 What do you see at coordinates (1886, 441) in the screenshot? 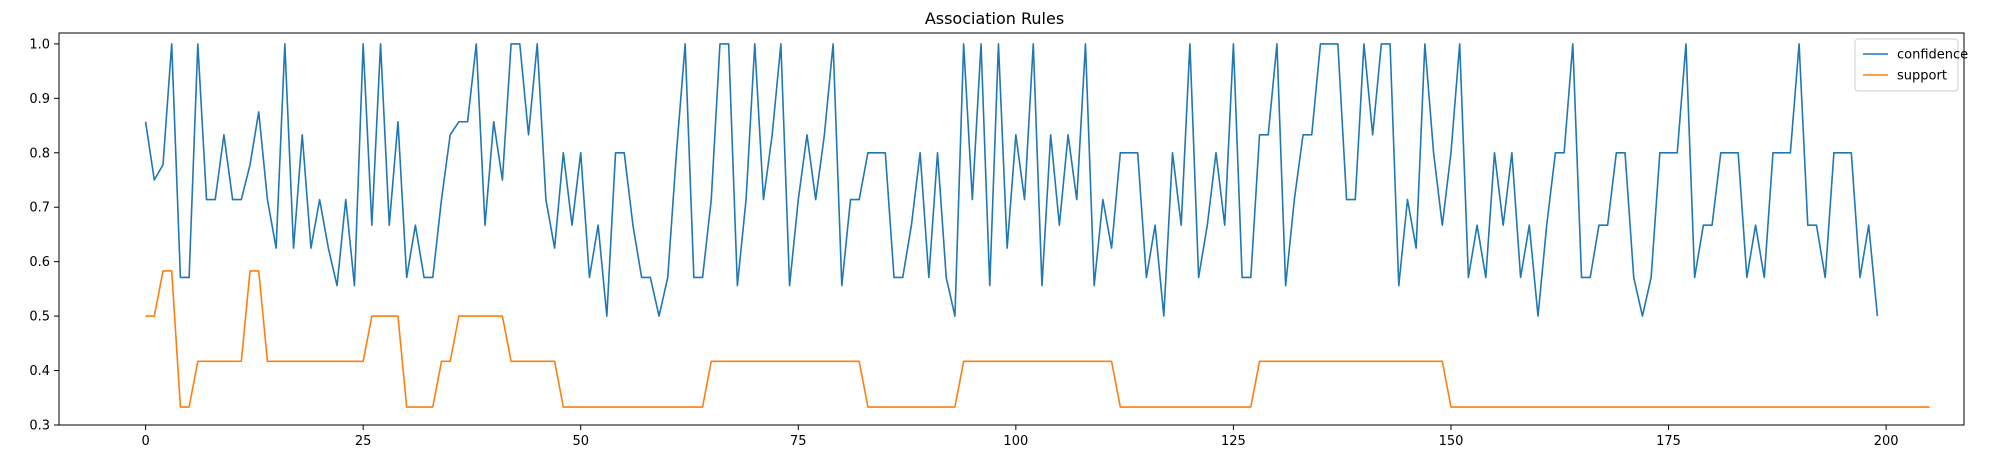
I see `x-tick-label: 200` at bounding box center [1886, 441].